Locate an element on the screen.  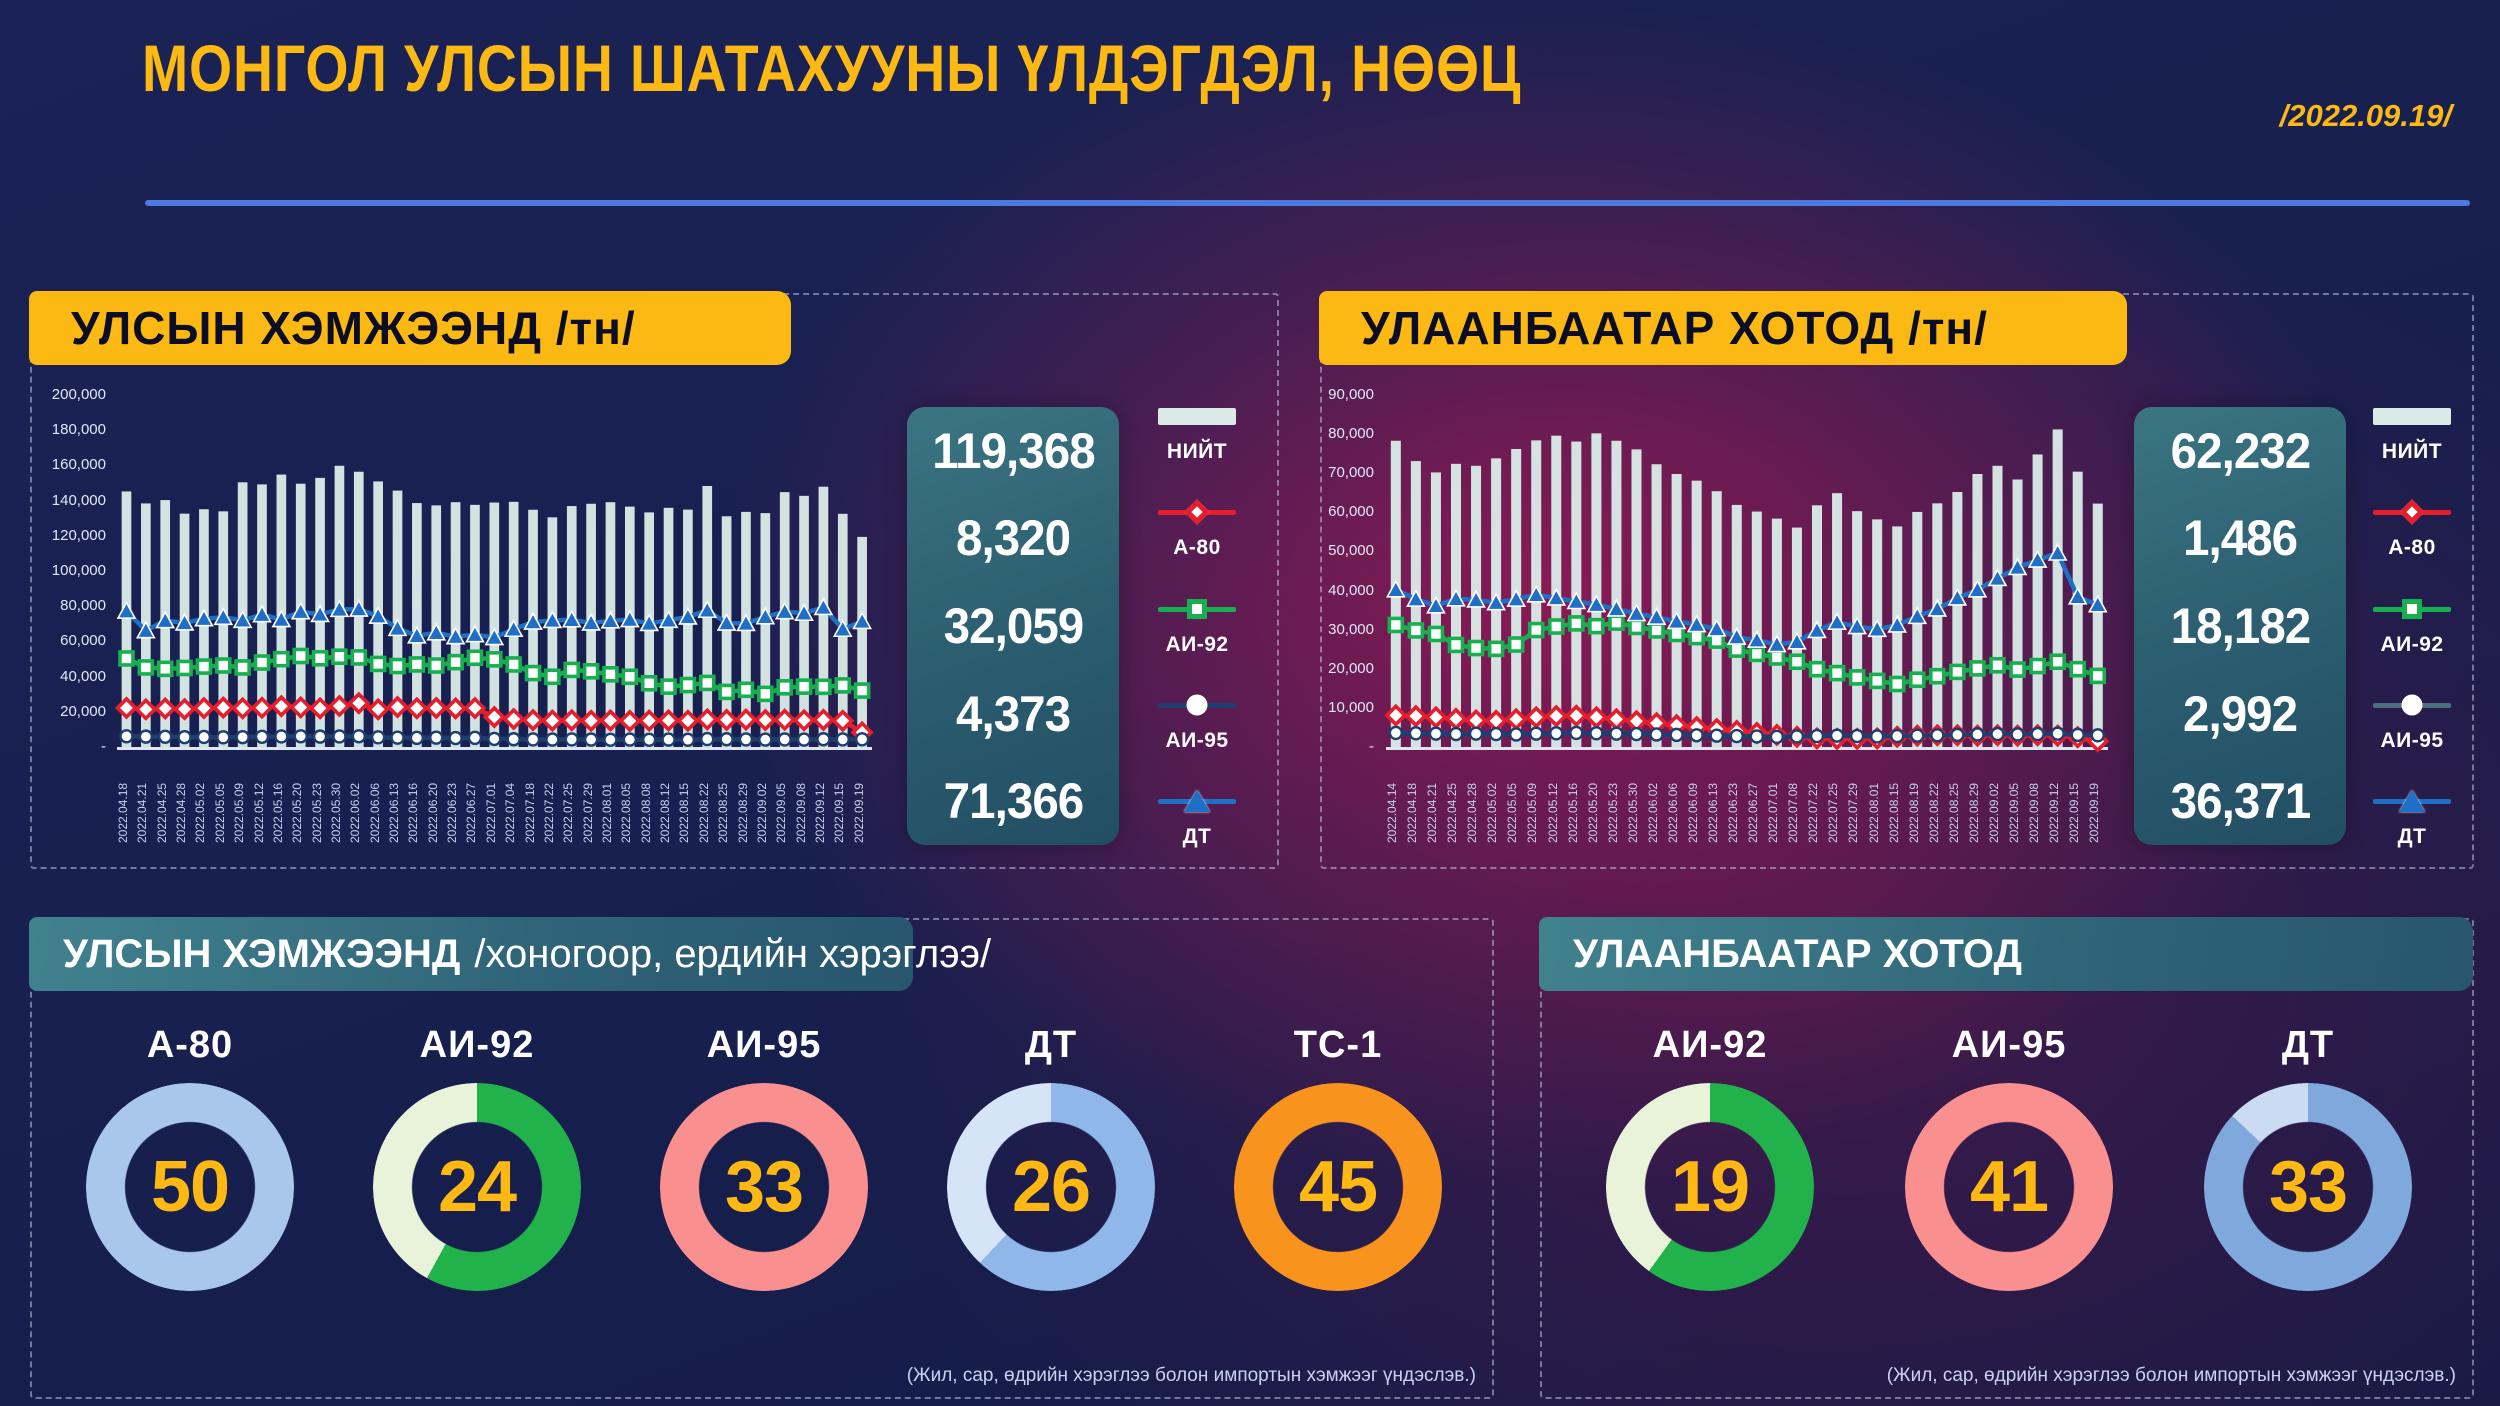
donut-ub-ai92: АИ-92 19 is located at coordinates (1710, 1157).